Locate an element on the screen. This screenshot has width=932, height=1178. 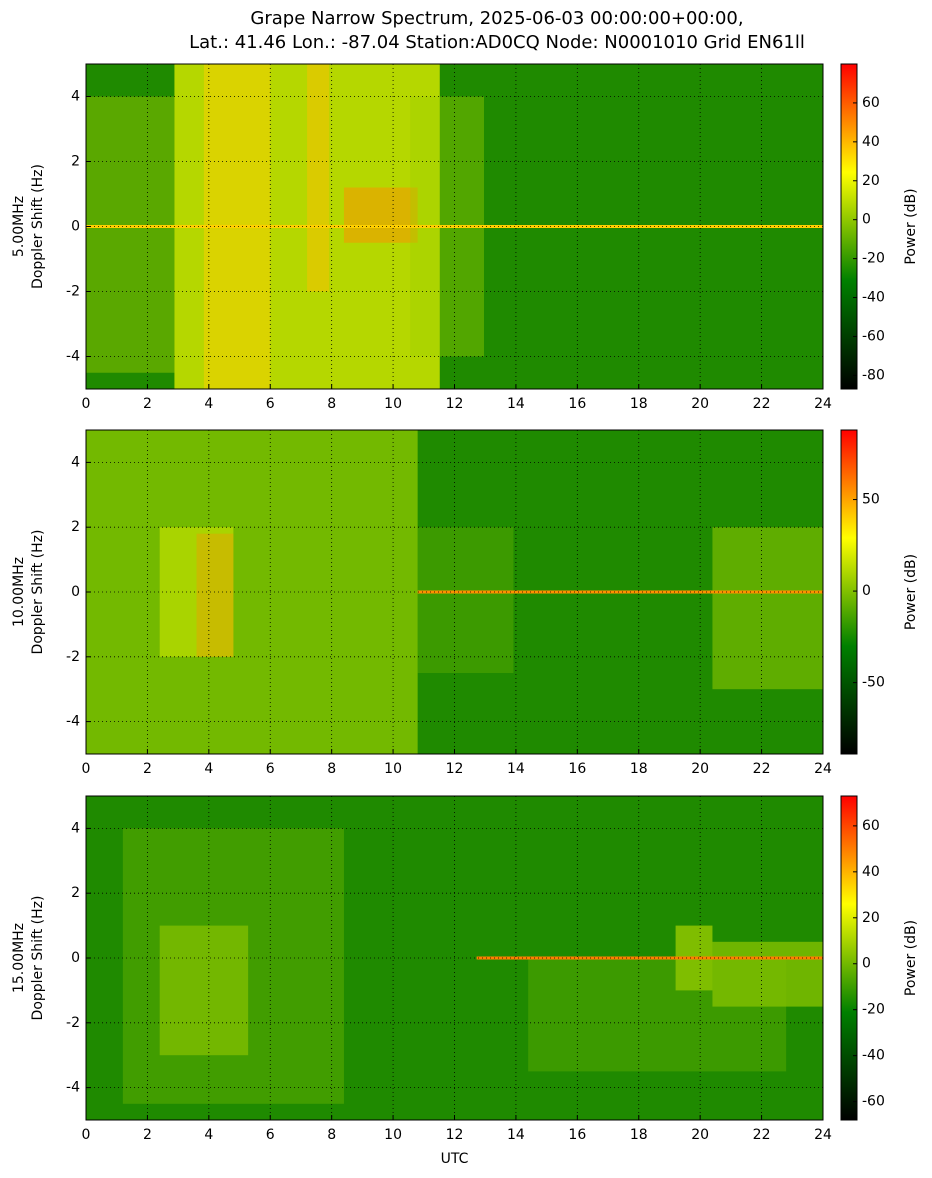
colorbar-tick-label: -80 is located at coordinates (873, 375).